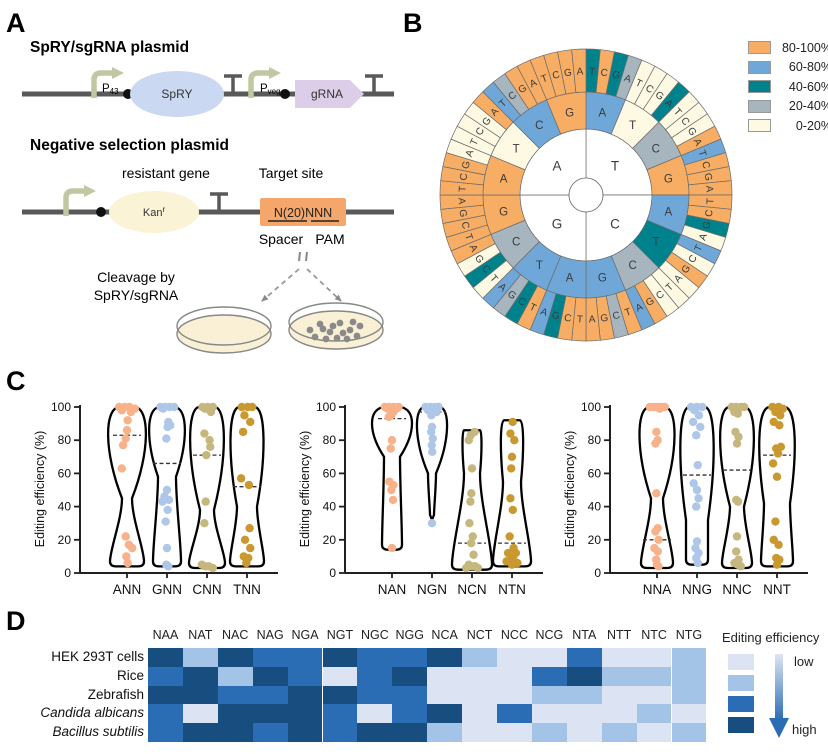  Describe the element at coordinates (65, 507) in the screenshot. I see `y-tick-label: 40` at that location.